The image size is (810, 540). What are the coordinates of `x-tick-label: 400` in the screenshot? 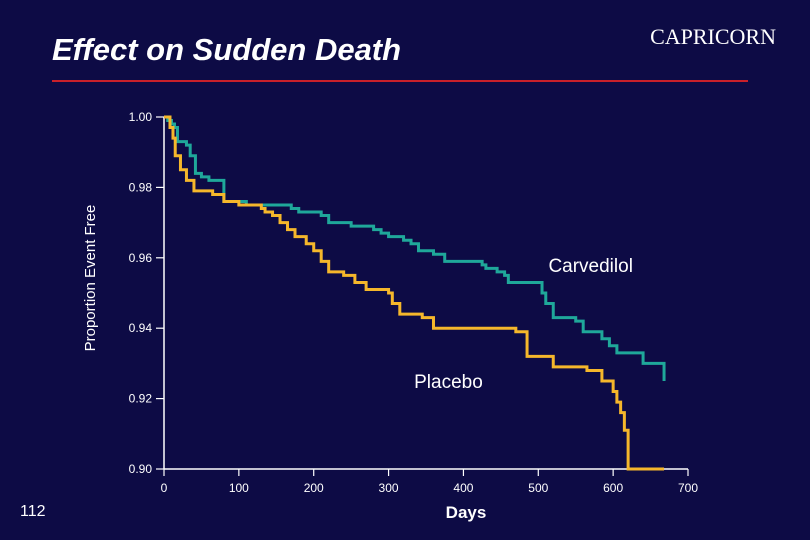 It's located at (463, 488).